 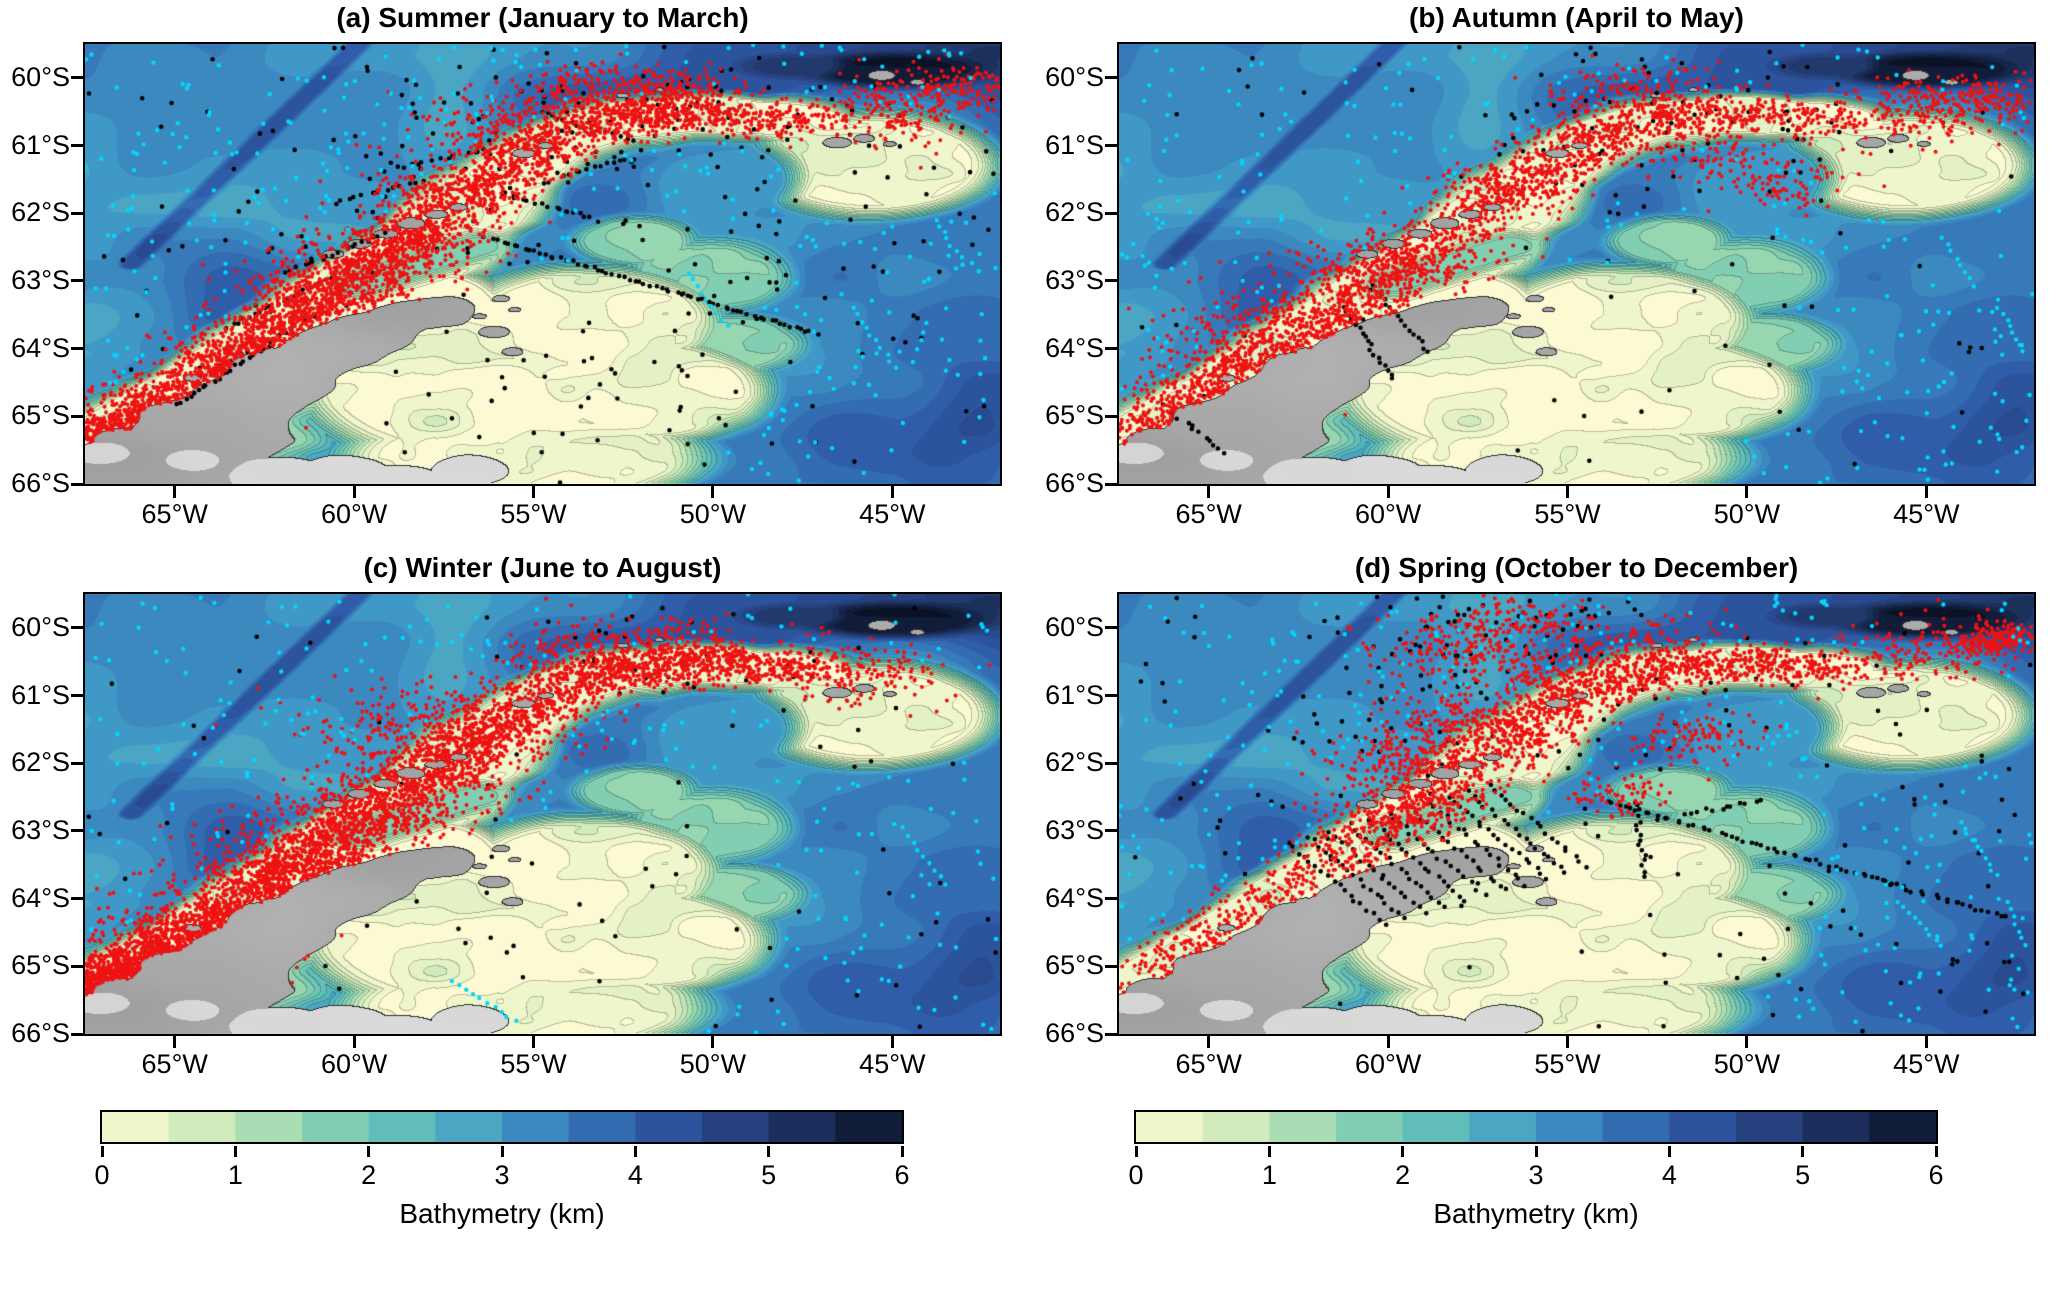 What do you see at coordinates (40, 483) in the screenshot?
I see `lat-tick-label: 66°S` at bounding box center [40, 483].